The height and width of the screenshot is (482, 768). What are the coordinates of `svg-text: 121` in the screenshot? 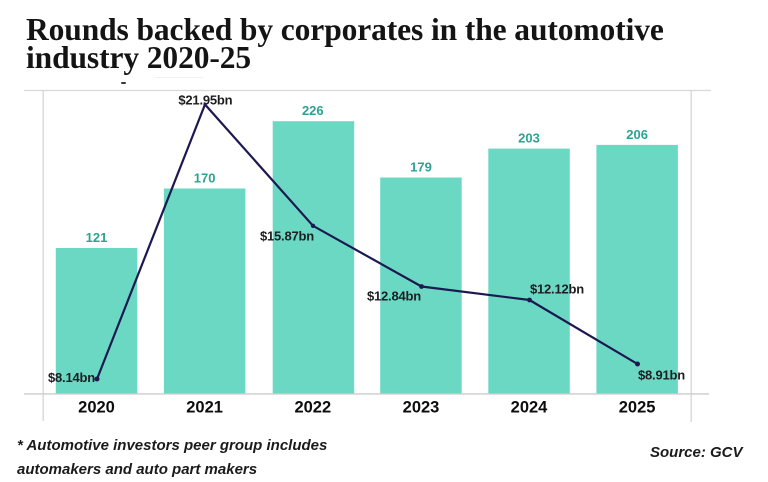 It's located at (97, 237).